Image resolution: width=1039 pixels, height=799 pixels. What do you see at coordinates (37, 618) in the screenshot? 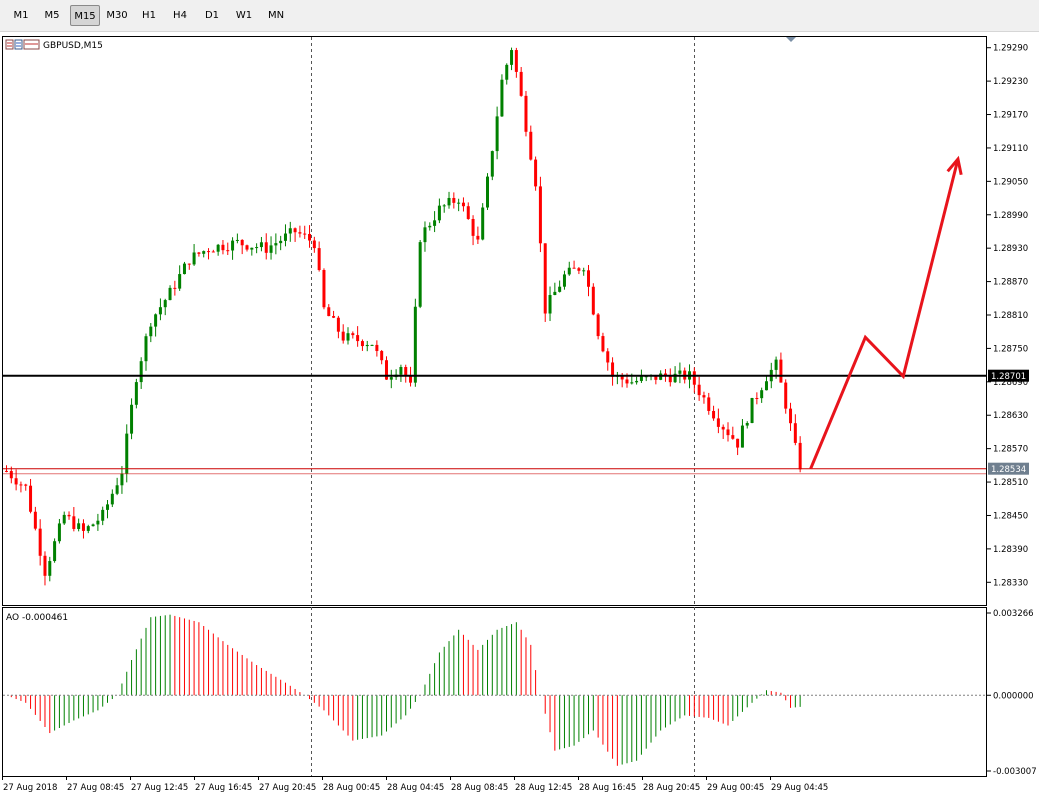
I see `ao-indicator-label: AO -0.000461` at bounding box center [37, 618].